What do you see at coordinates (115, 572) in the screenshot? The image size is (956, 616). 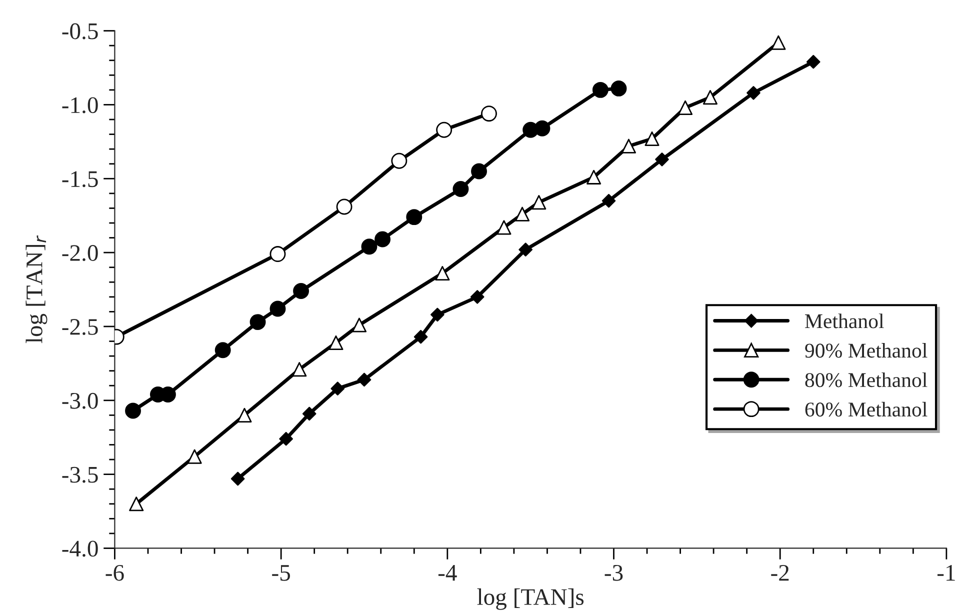 I see `x-tick-label: -6` at bounding box center [115, 572].